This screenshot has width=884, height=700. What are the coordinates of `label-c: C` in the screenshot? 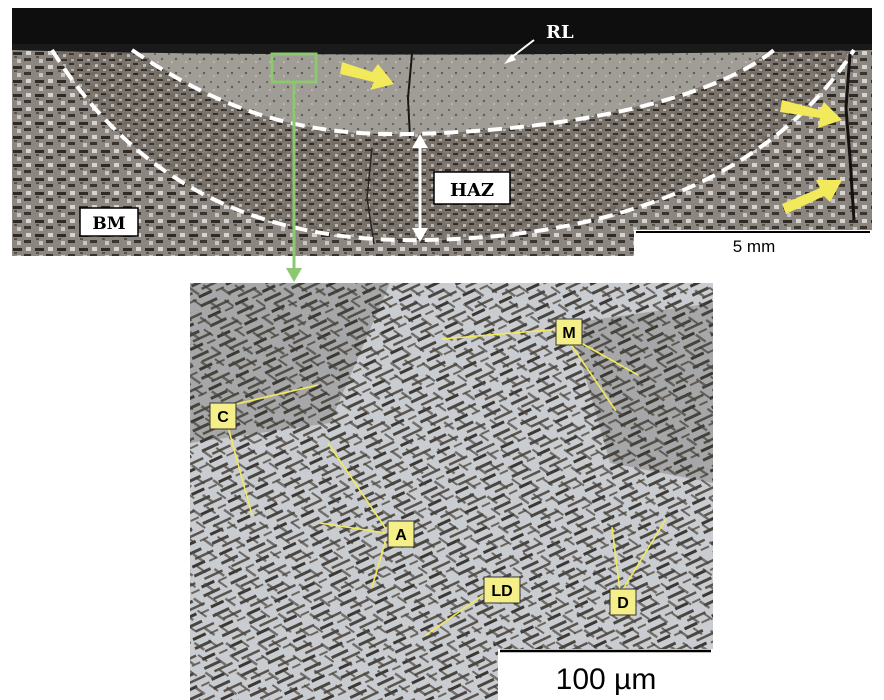 It's located at (223, 417).